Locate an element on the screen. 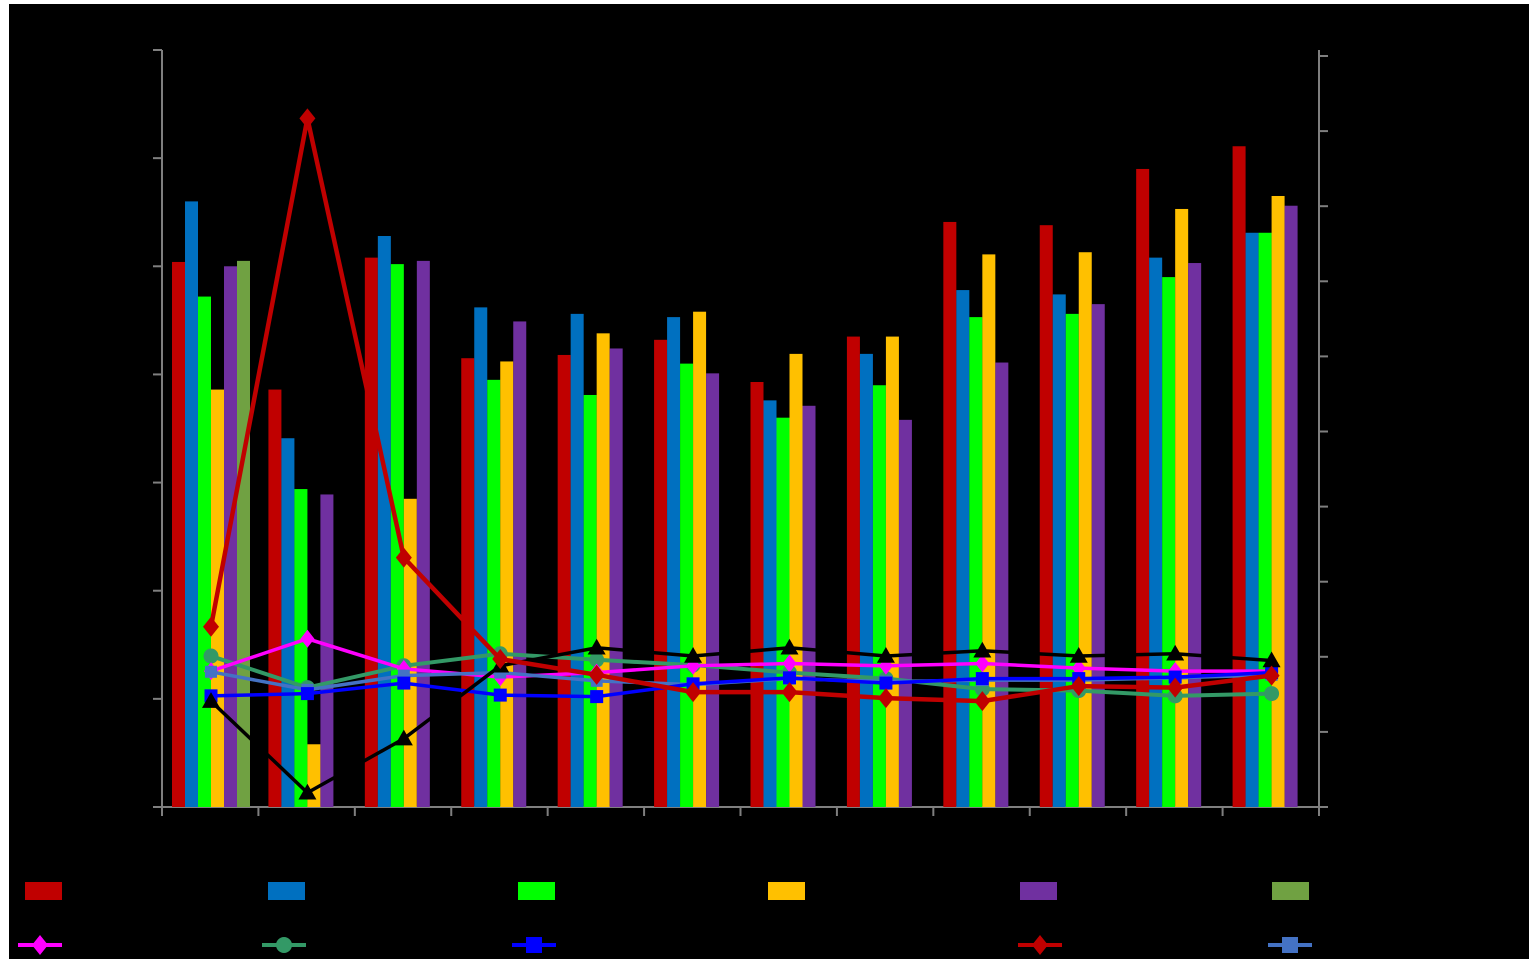 This screenshot has height=974, width=1539. bar-olive-green-bar is located at coordinates (243, 534).